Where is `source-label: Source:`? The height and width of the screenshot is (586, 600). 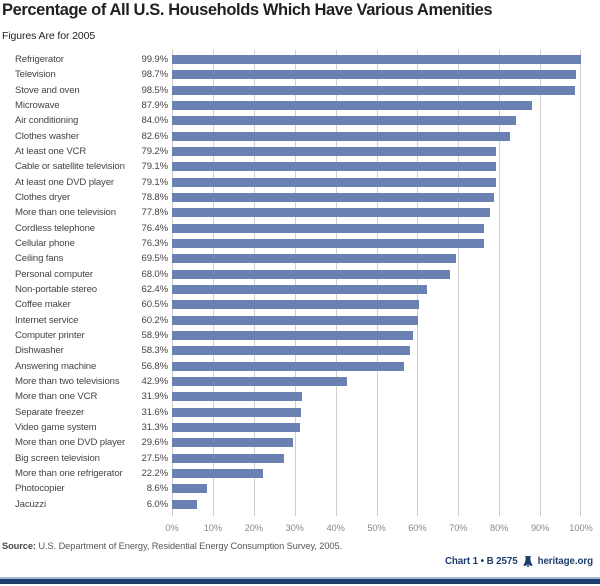
source-label: Source: is located at coordinates (19, 546).